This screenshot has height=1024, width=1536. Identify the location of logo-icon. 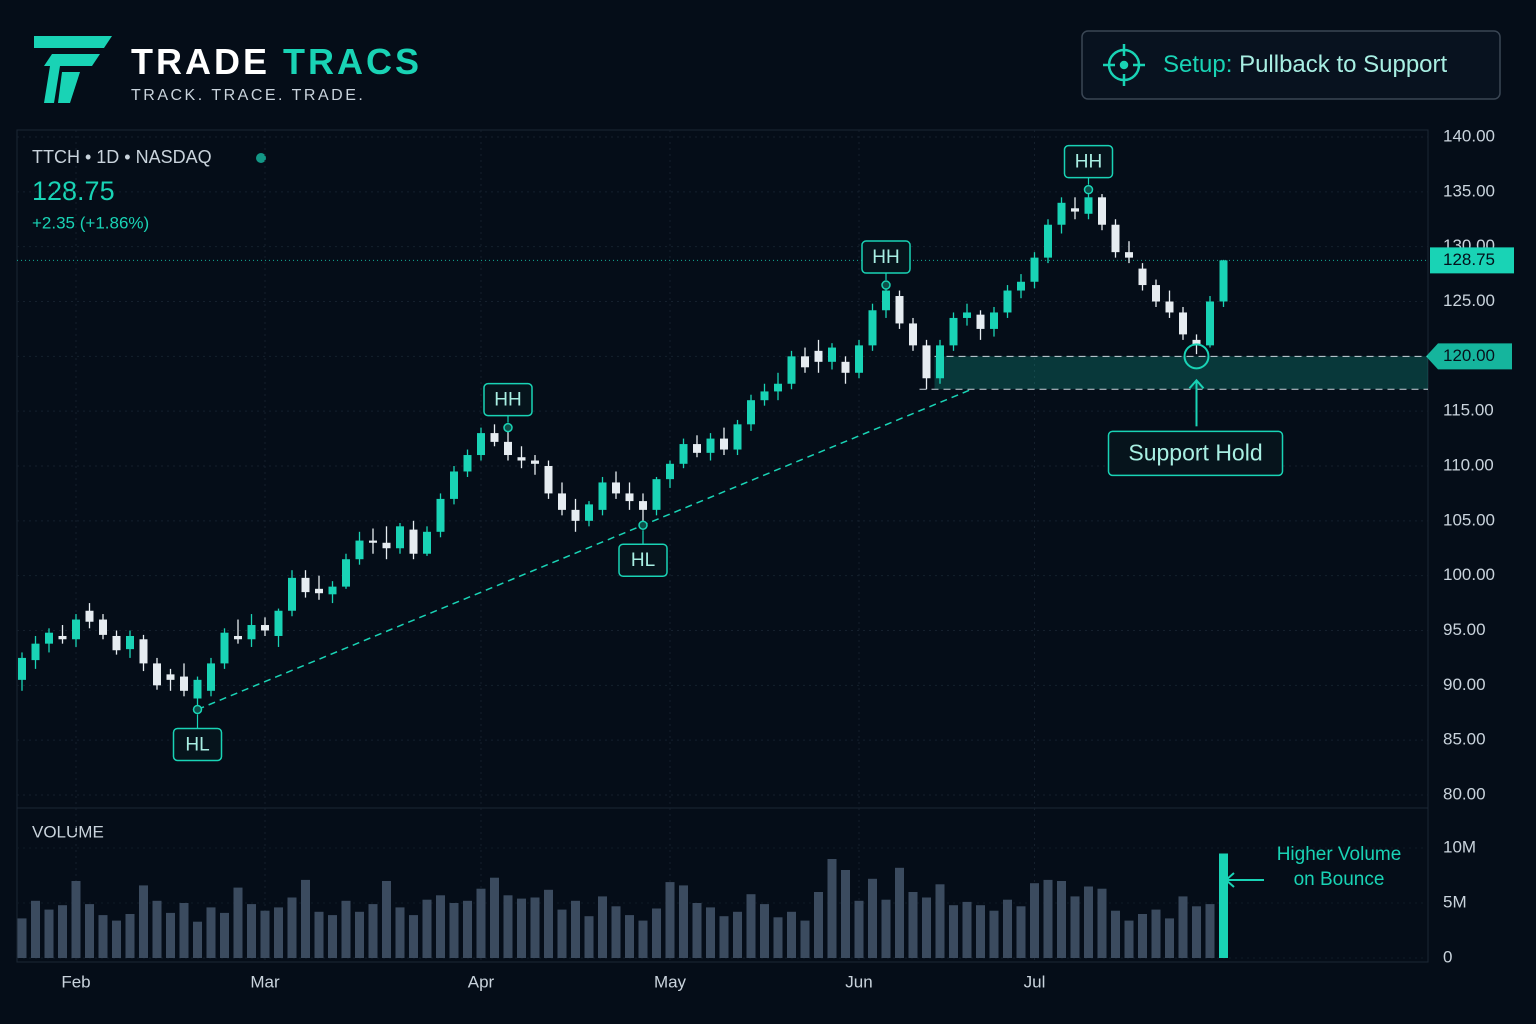
(73, 69).